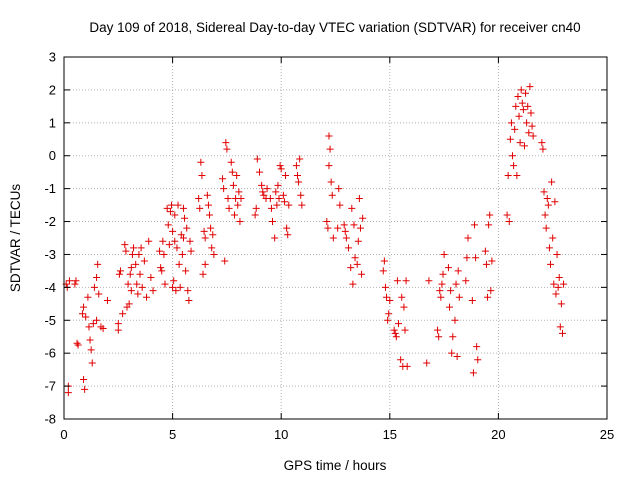 Image resolution: width=640 pixels, height=480 pixels. Describe the element at coordinates (390, 434) in the screenshot. I see `x-tick-label: 15` at that location.